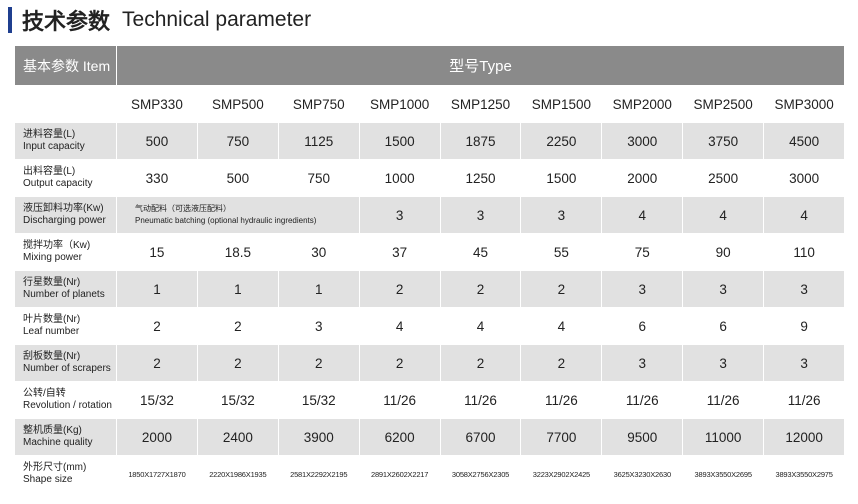 The height and width of the screenshot is (504, 858). I want to click on row-label-cn: 刮板数量(Nr), so click(52, 356).